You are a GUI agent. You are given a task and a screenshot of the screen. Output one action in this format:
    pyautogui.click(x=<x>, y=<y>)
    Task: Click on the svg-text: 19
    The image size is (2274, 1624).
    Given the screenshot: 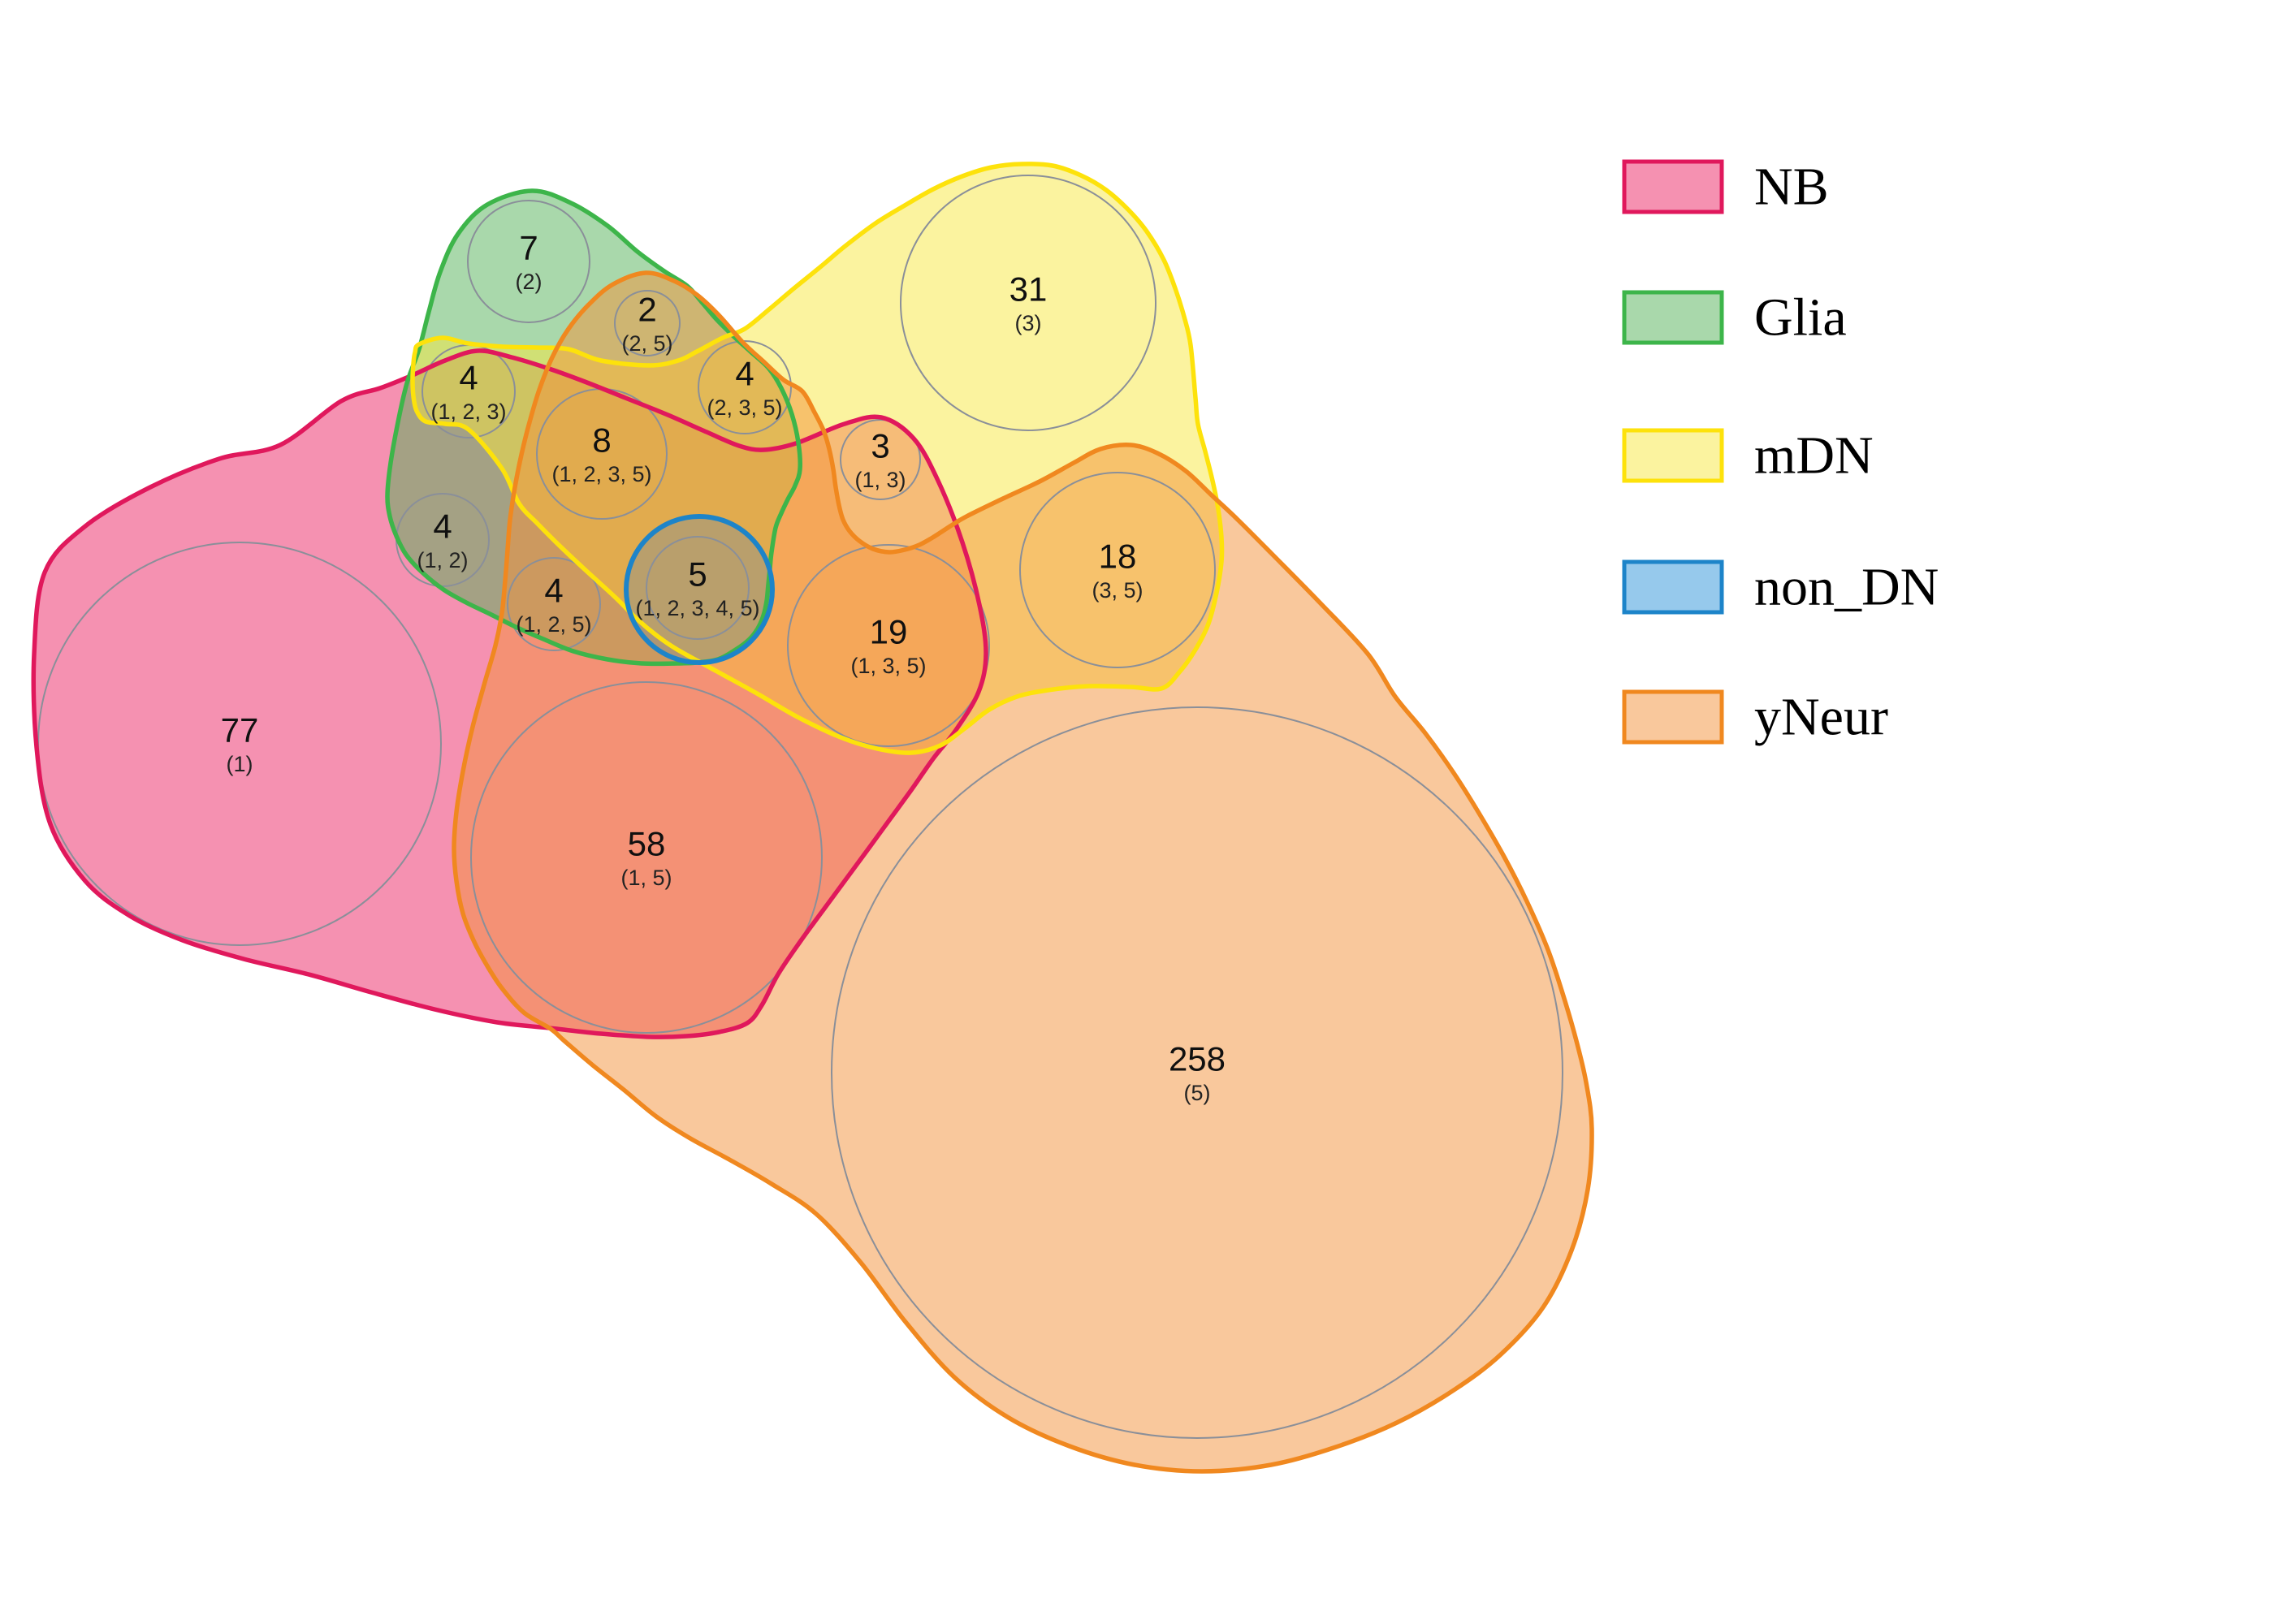 What is the action you would take?
    pyautogui.click(x=889, y=632)
    